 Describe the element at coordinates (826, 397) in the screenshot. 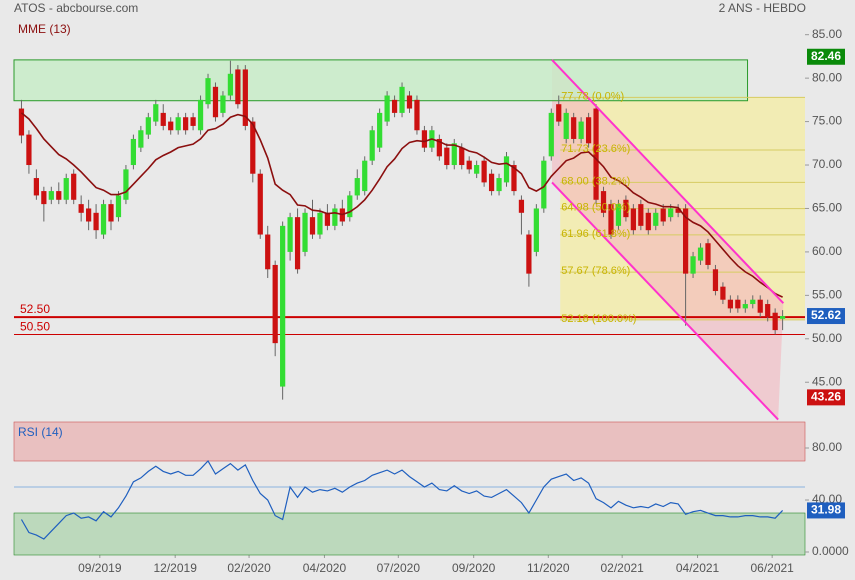

I see `price-badge-label: 43.26` at that location.